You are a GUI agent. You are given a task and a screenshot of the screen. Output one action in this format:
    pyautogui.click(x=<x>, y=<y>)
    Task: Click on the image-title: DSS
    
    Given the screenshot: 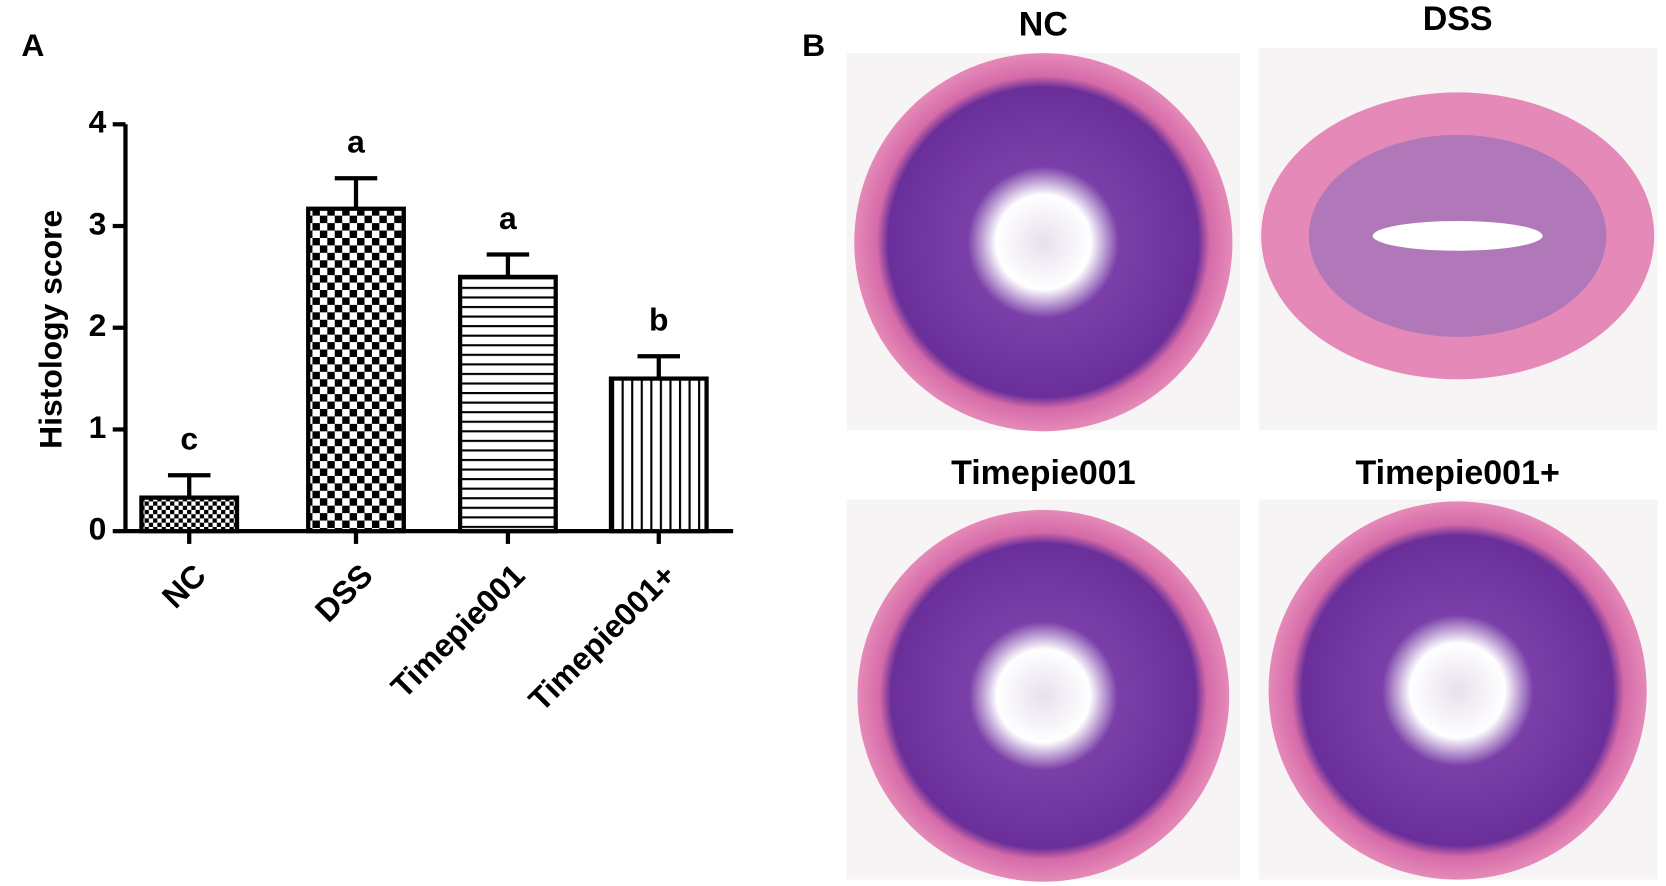 What is the action you would take?
    pyautogui.click(x=1458, y=19)
    